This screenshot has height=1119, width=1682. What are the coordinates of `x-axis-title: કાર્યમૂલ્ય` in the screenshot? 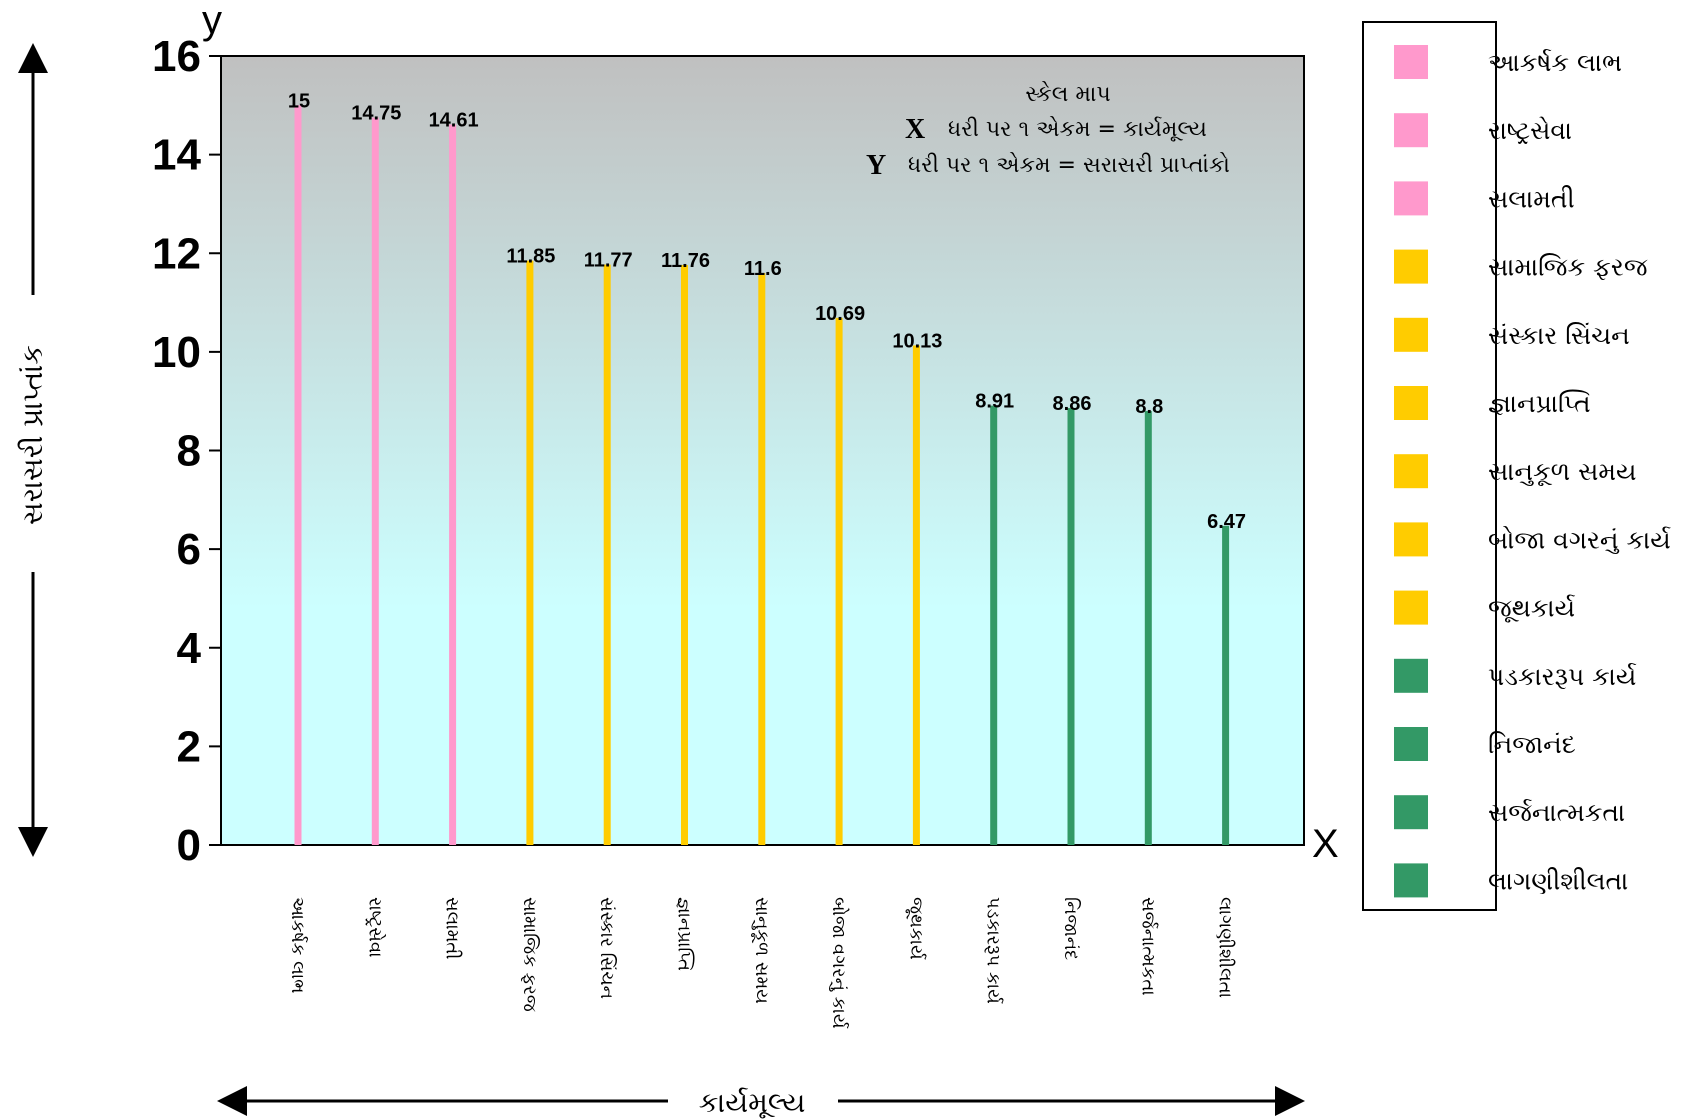 It's located at (752, 1102).